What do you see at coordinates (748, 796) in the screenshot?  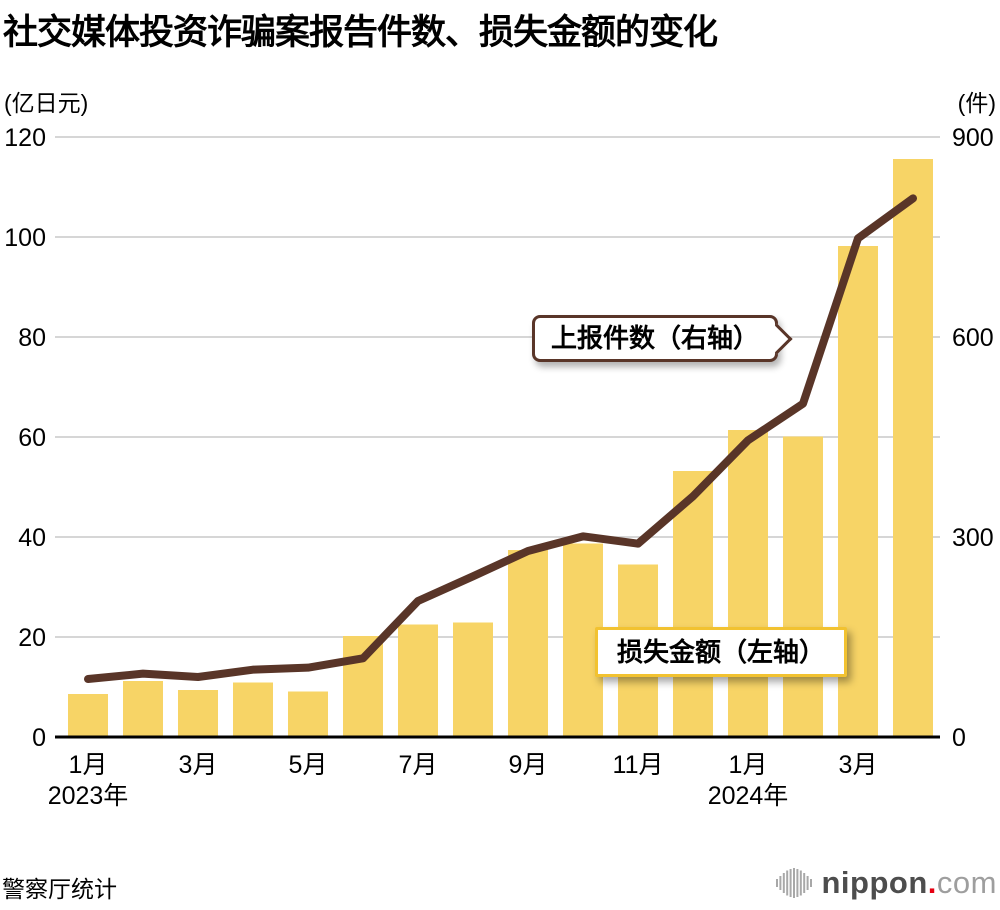 I see `x-axis-year-label: 2024年` at bounding box center [748, 796].